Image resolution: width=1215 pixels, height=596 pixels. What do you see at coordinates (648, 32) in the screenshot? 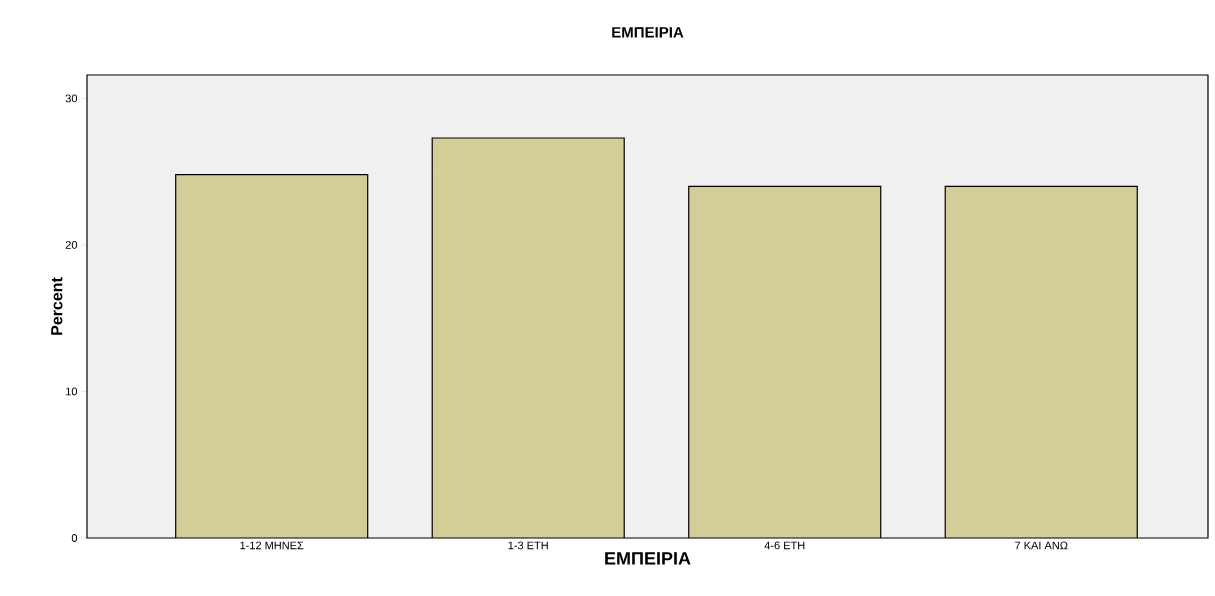
I see `chart-title: ΕΜΠΕΙΡΙΑ` at bounding box center [648, 32].